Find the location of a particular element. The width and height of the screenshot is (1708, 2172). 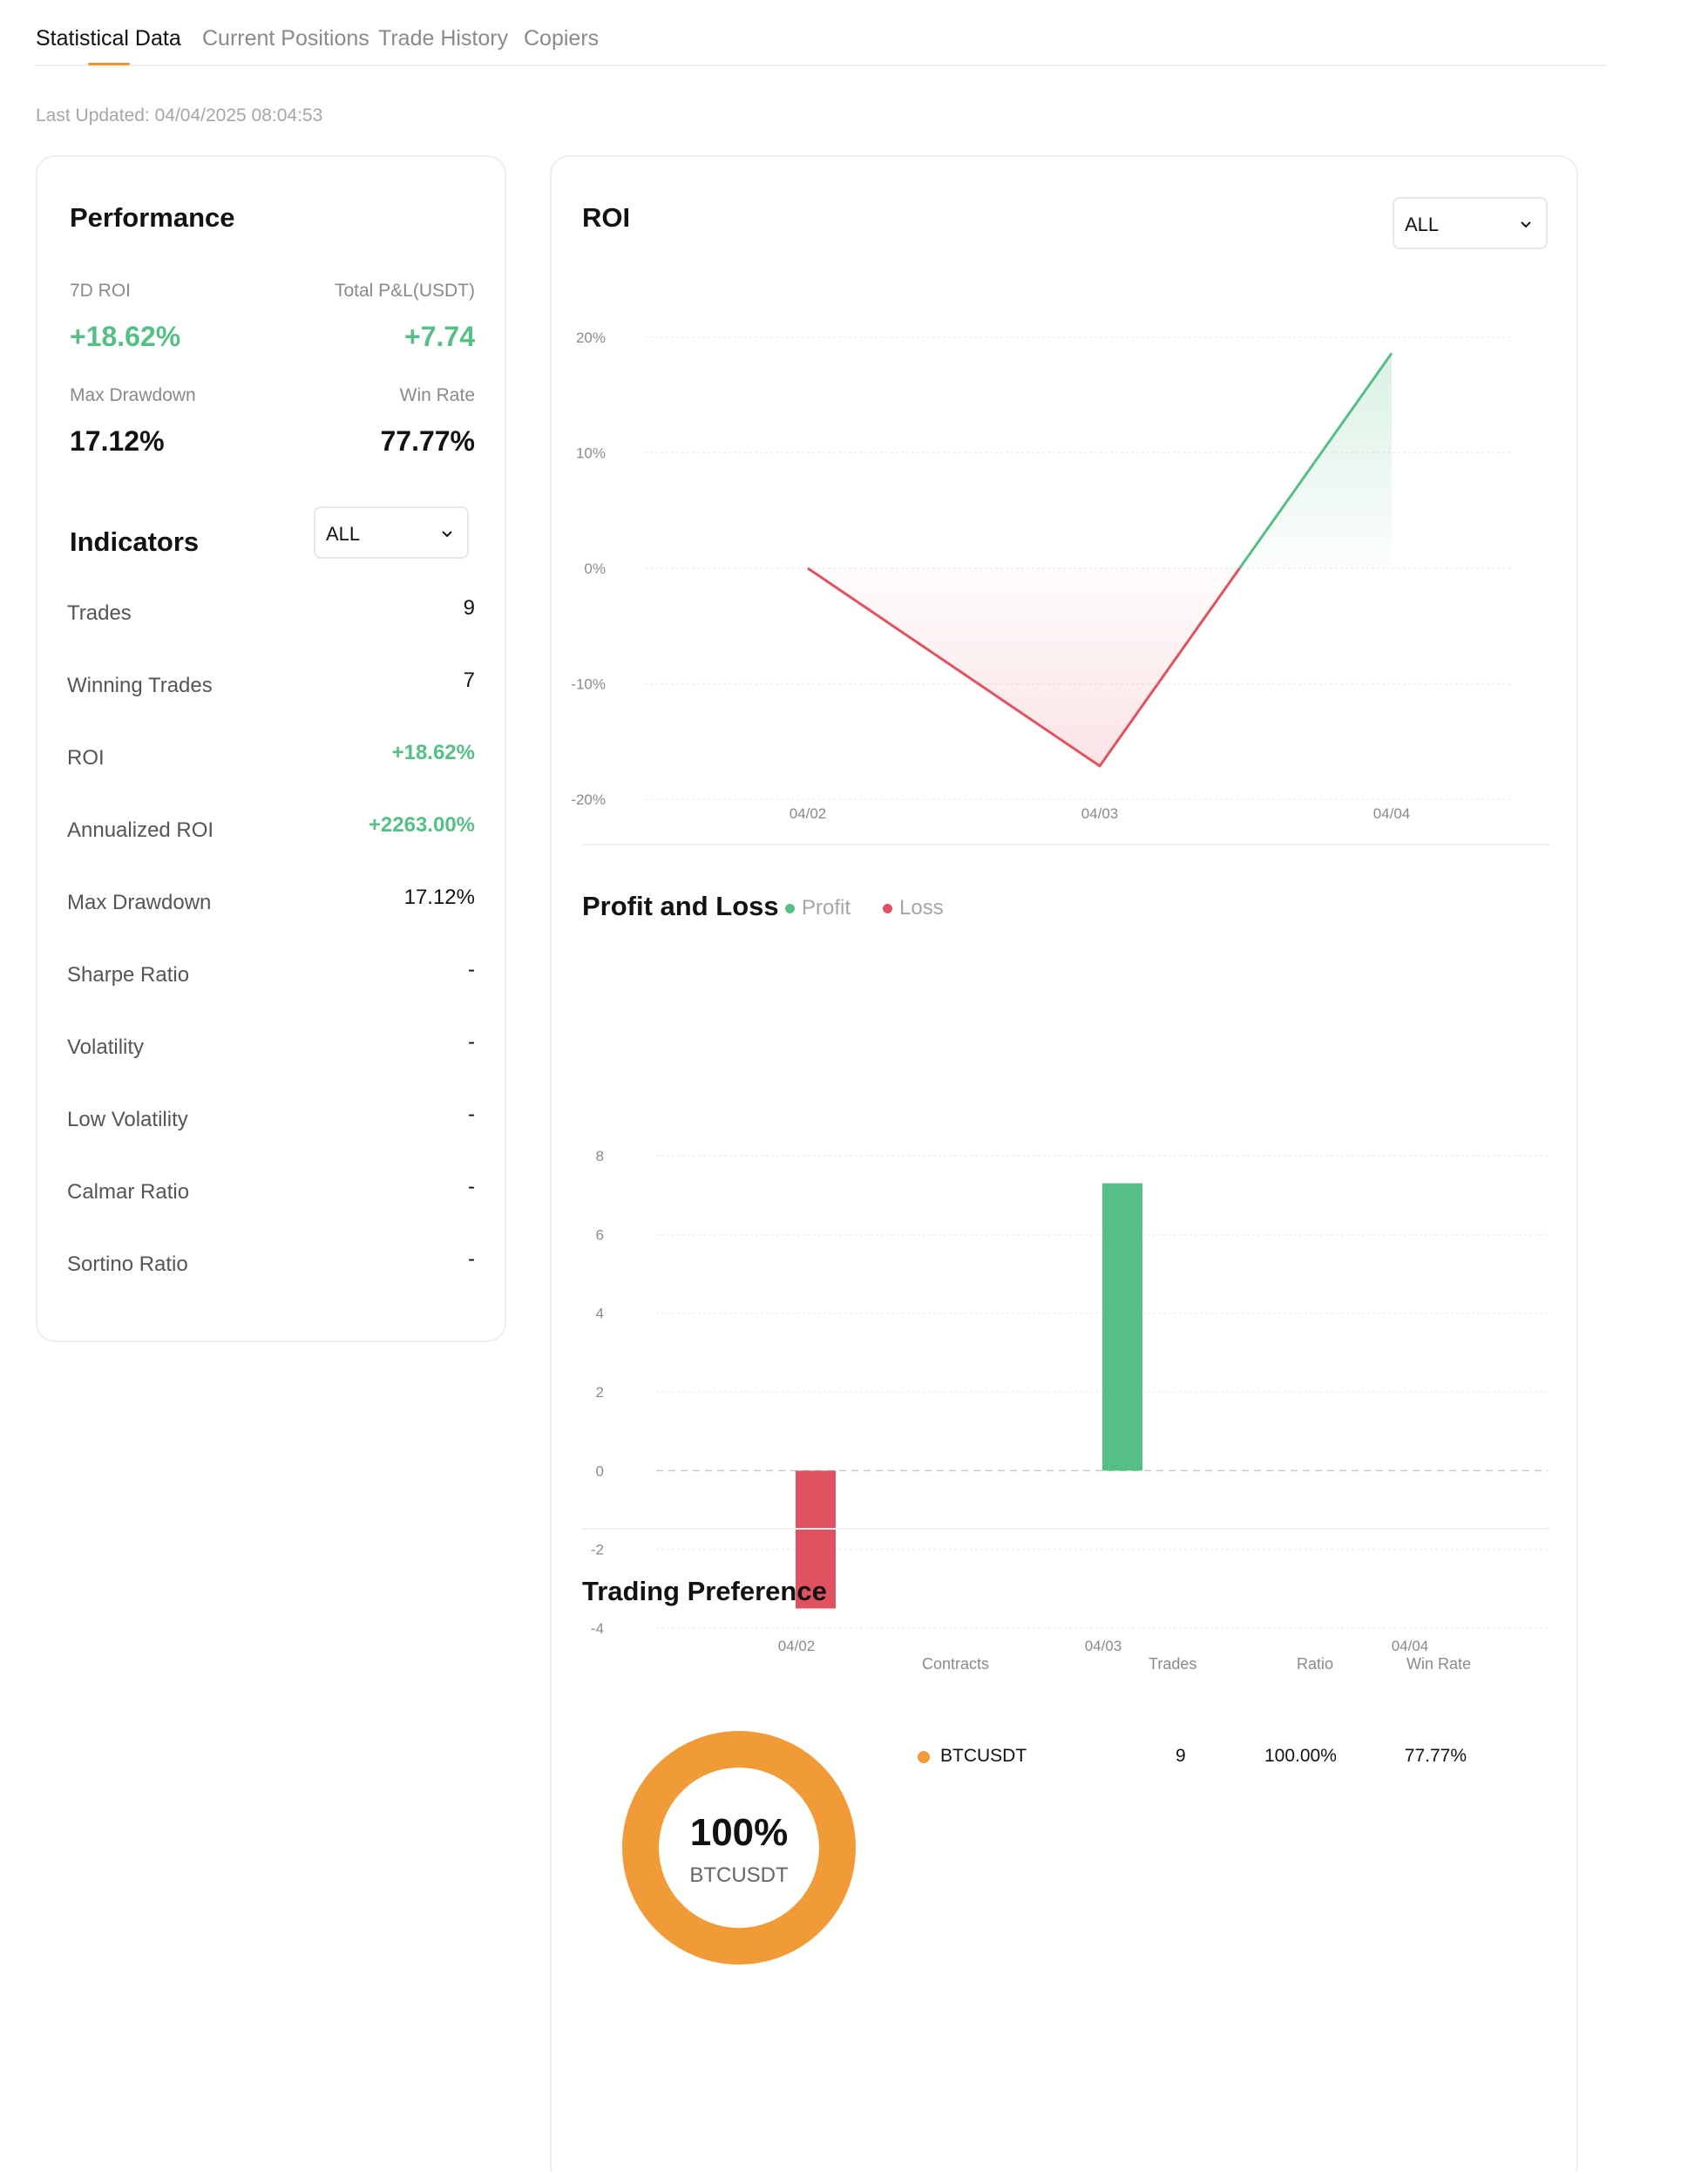

indicator-name: Calmar Ratio is located at coordinates (128, 1192).